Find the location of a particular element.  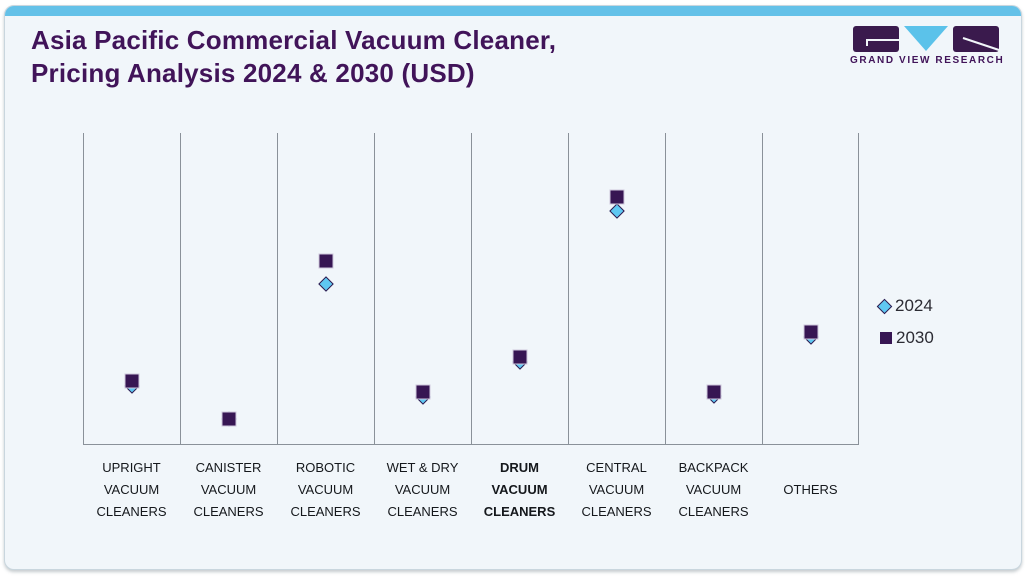

x-axis-label: ROBOTIC VACUUM CLEANERS is located at coordinates (325, 489).